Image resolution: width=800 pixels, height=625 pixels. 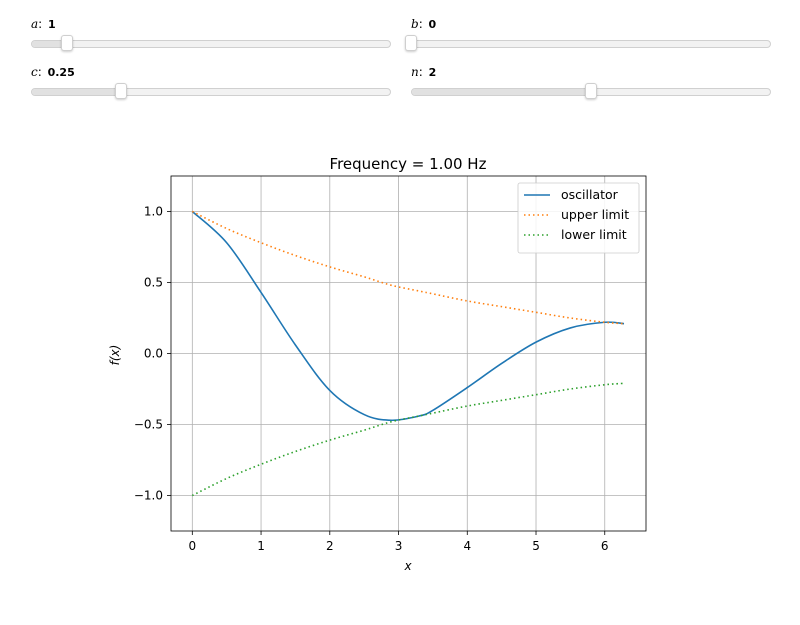 I want to click on slider-b: b: 0, so click(x=588, y=36).